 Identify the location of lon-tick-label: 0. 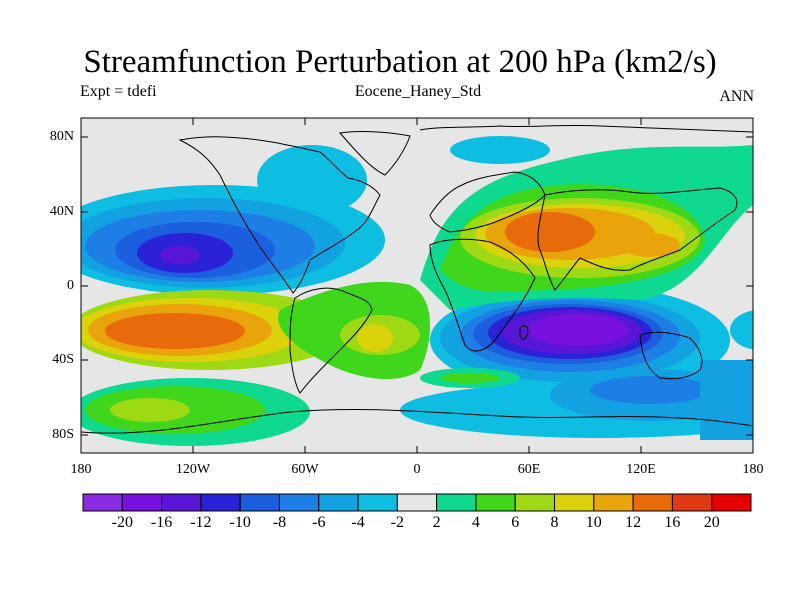
(417, 469).